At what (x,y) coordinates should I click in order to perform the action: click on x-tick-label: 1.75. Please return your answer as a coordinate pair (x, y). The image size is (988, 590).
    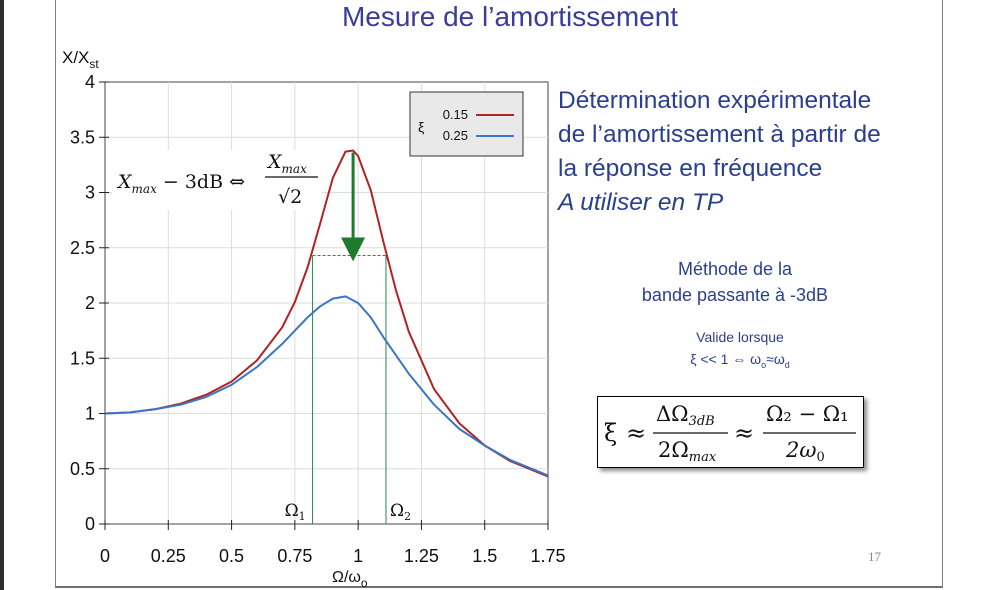
    Looking at the image, I should click on (547, 556).